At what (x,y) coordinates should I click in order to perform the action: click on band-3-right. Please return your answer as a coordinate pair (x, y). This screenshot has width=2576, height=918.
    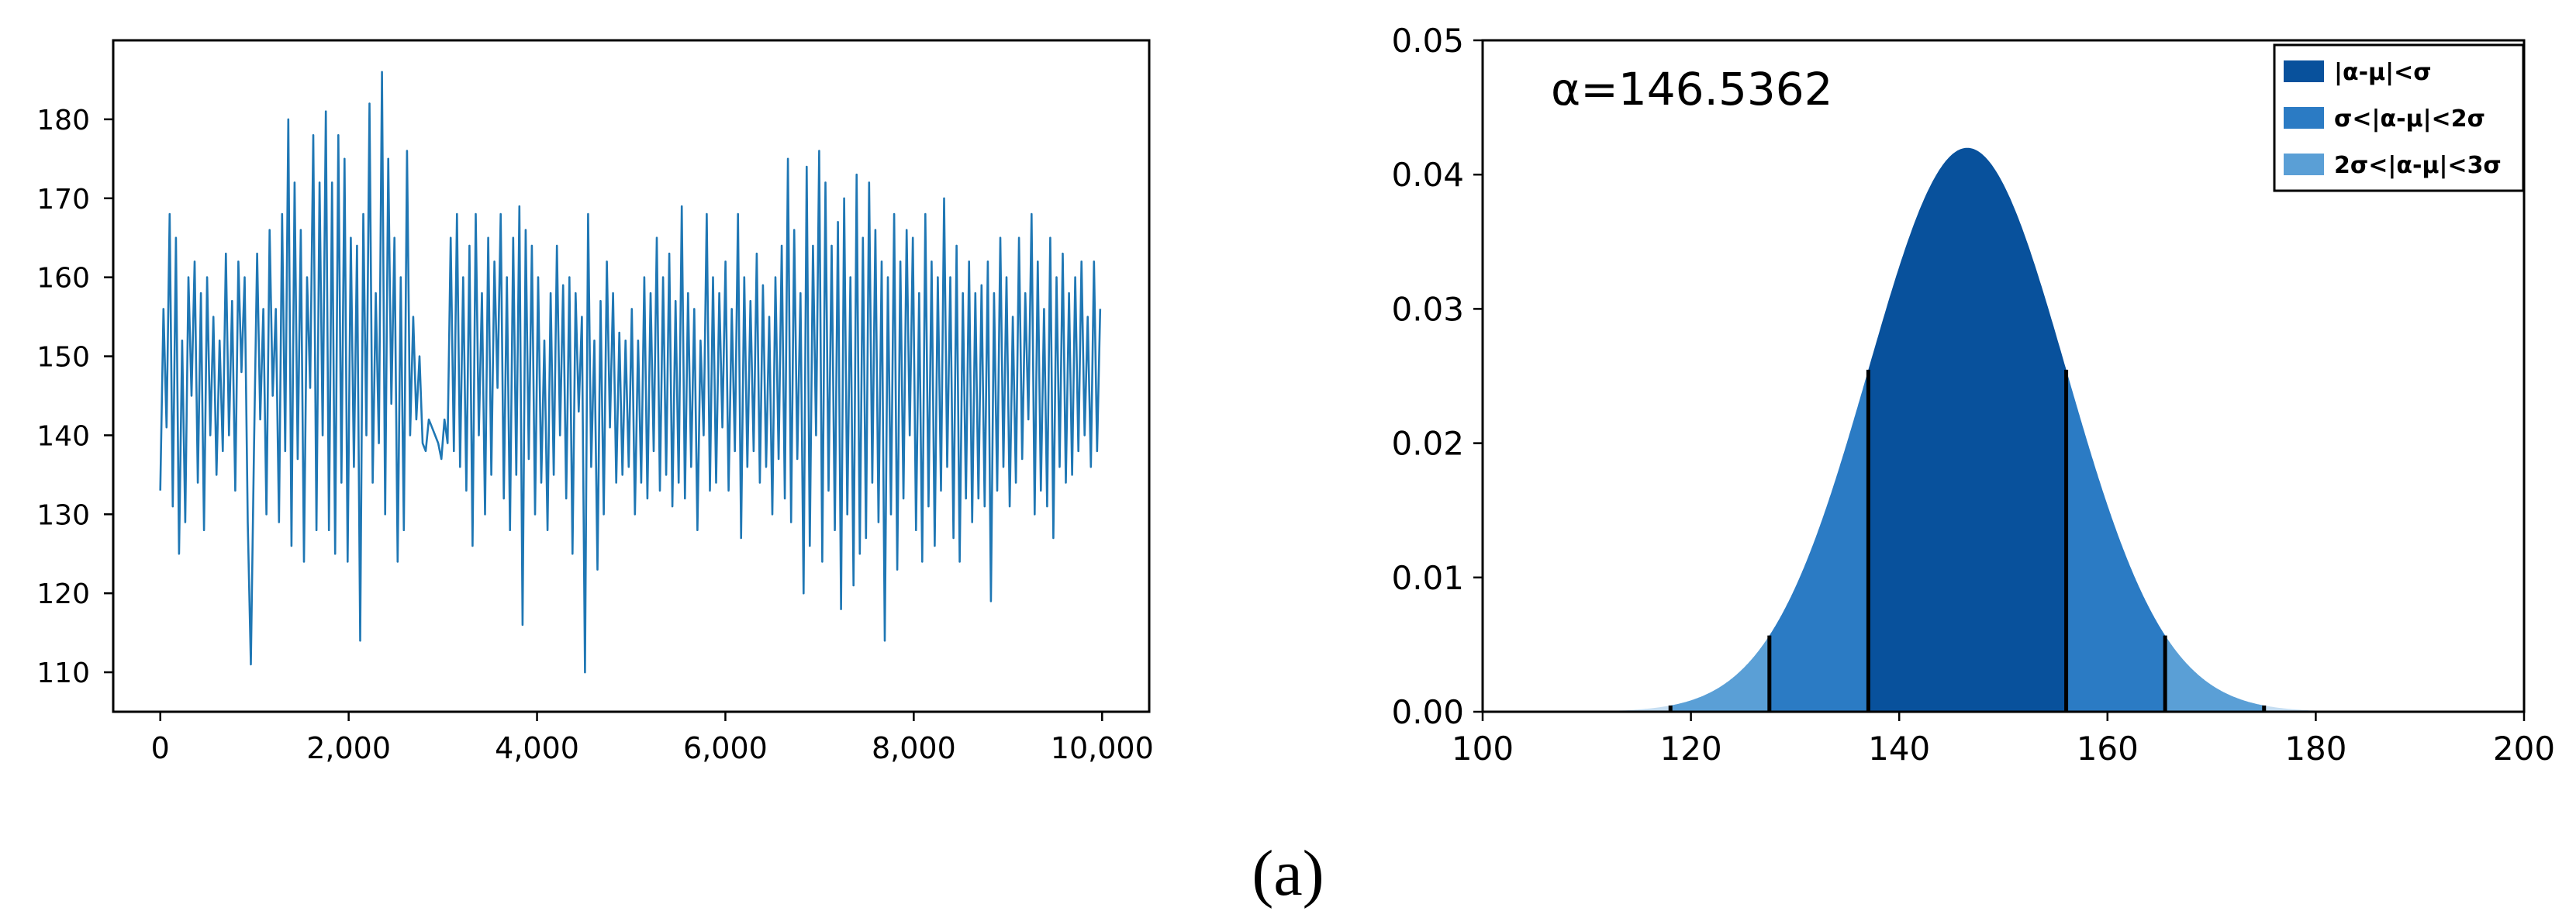
    Looking at the image, I should click on (2215, 673).